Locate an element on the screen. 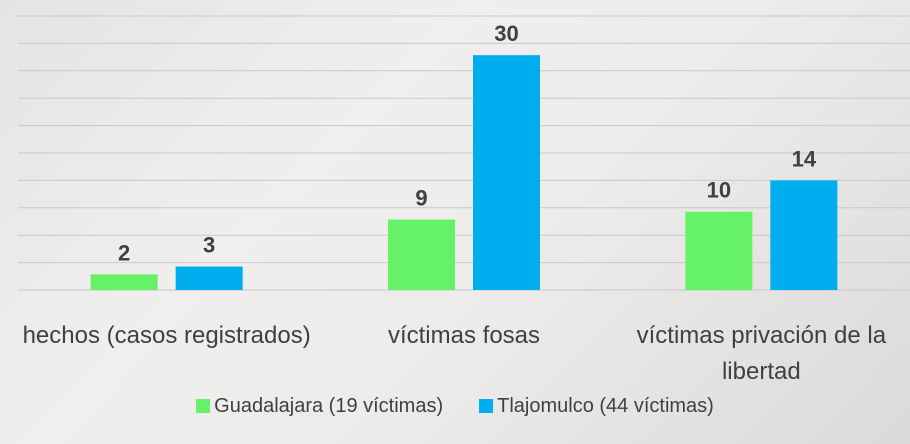 The height and width of the screenshot is (444, 910). value-label: 10 is located at coordinates (719, 190).